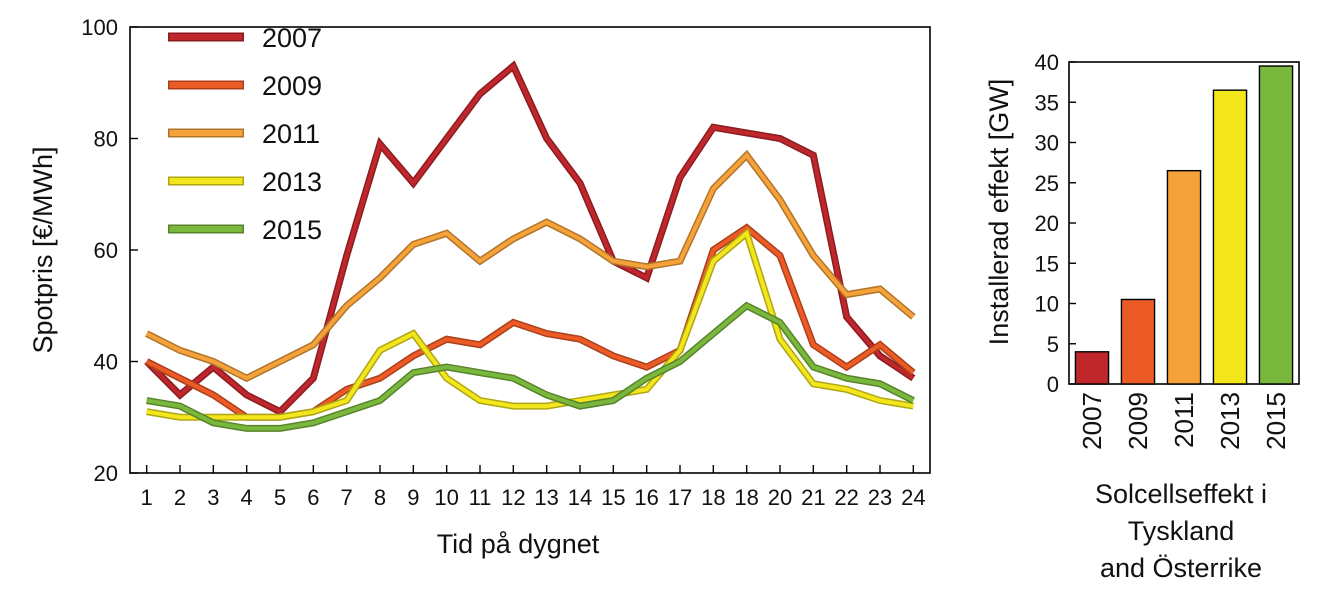  What do you see at coordinates (680, 497) in the screenshot?
I see `line-x-tick-label: 17` at bounding box center [680, 497].